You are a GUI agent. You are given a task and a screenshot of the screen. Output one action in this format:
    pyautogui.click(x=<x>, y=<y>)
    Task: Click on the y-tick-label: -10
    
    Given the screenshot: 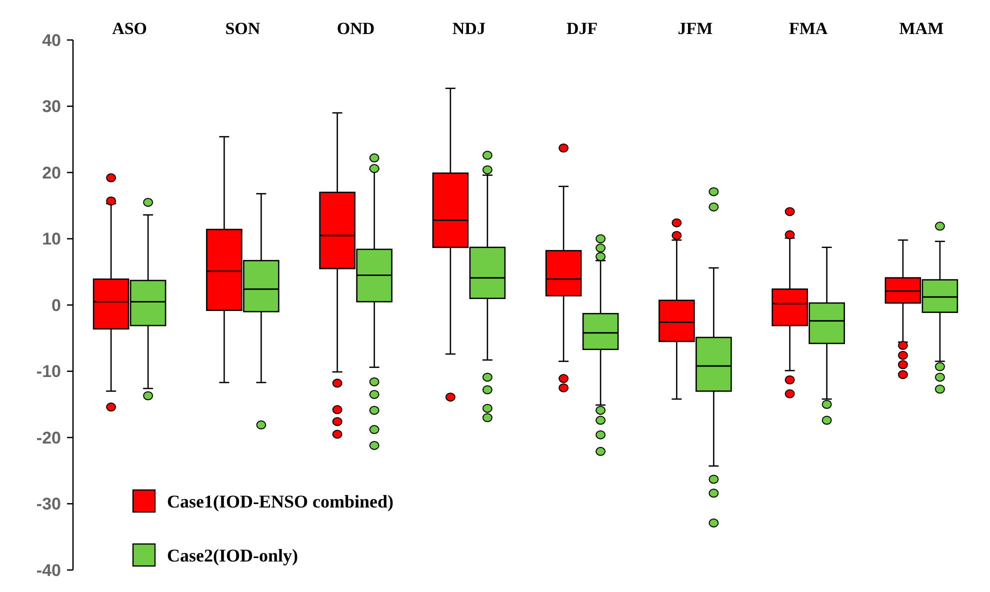 What is the action you would take?
    pyautogui.click(x=48, y=372)
    